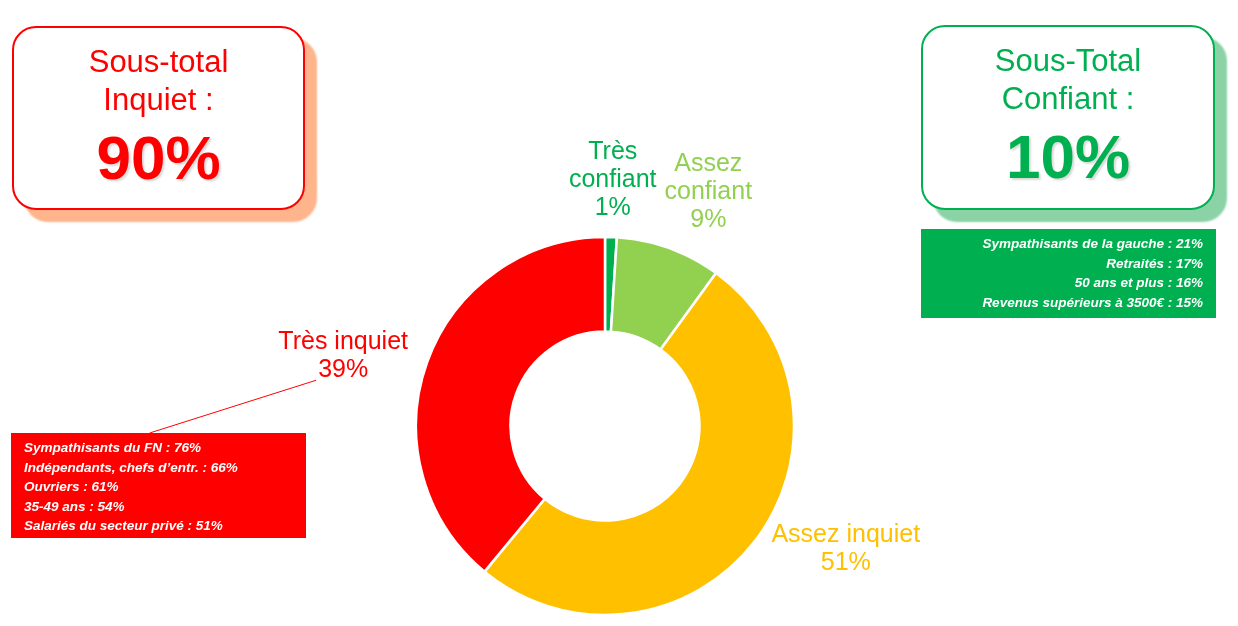 This screenshot has width=1238, height=626. I want to click on data-label: 9%, so click(708, 218).